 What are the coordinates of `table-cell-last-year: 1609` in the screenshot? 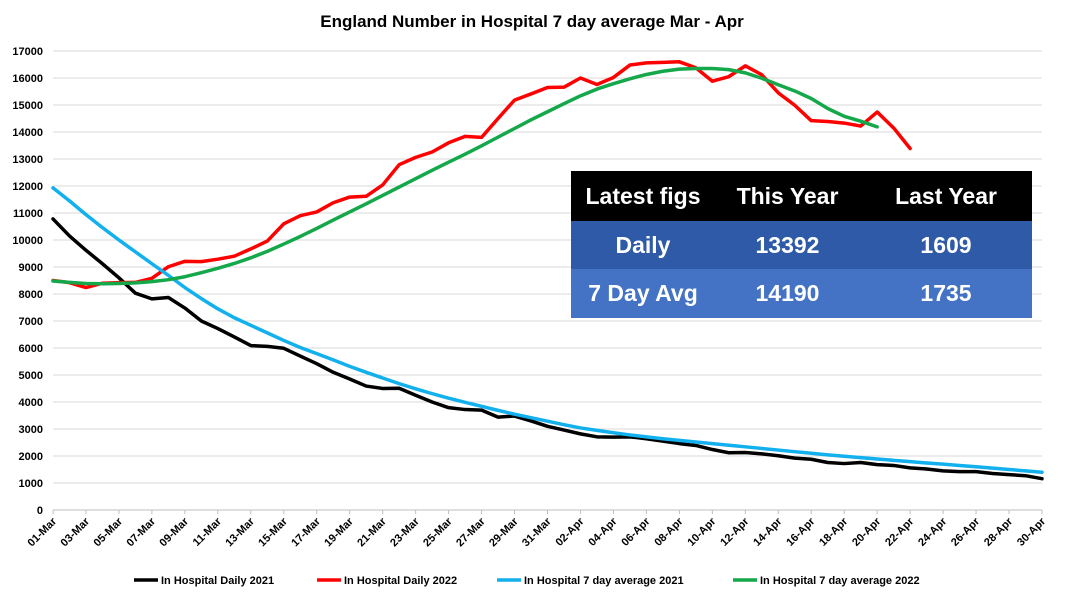 It's located at (946, 244).